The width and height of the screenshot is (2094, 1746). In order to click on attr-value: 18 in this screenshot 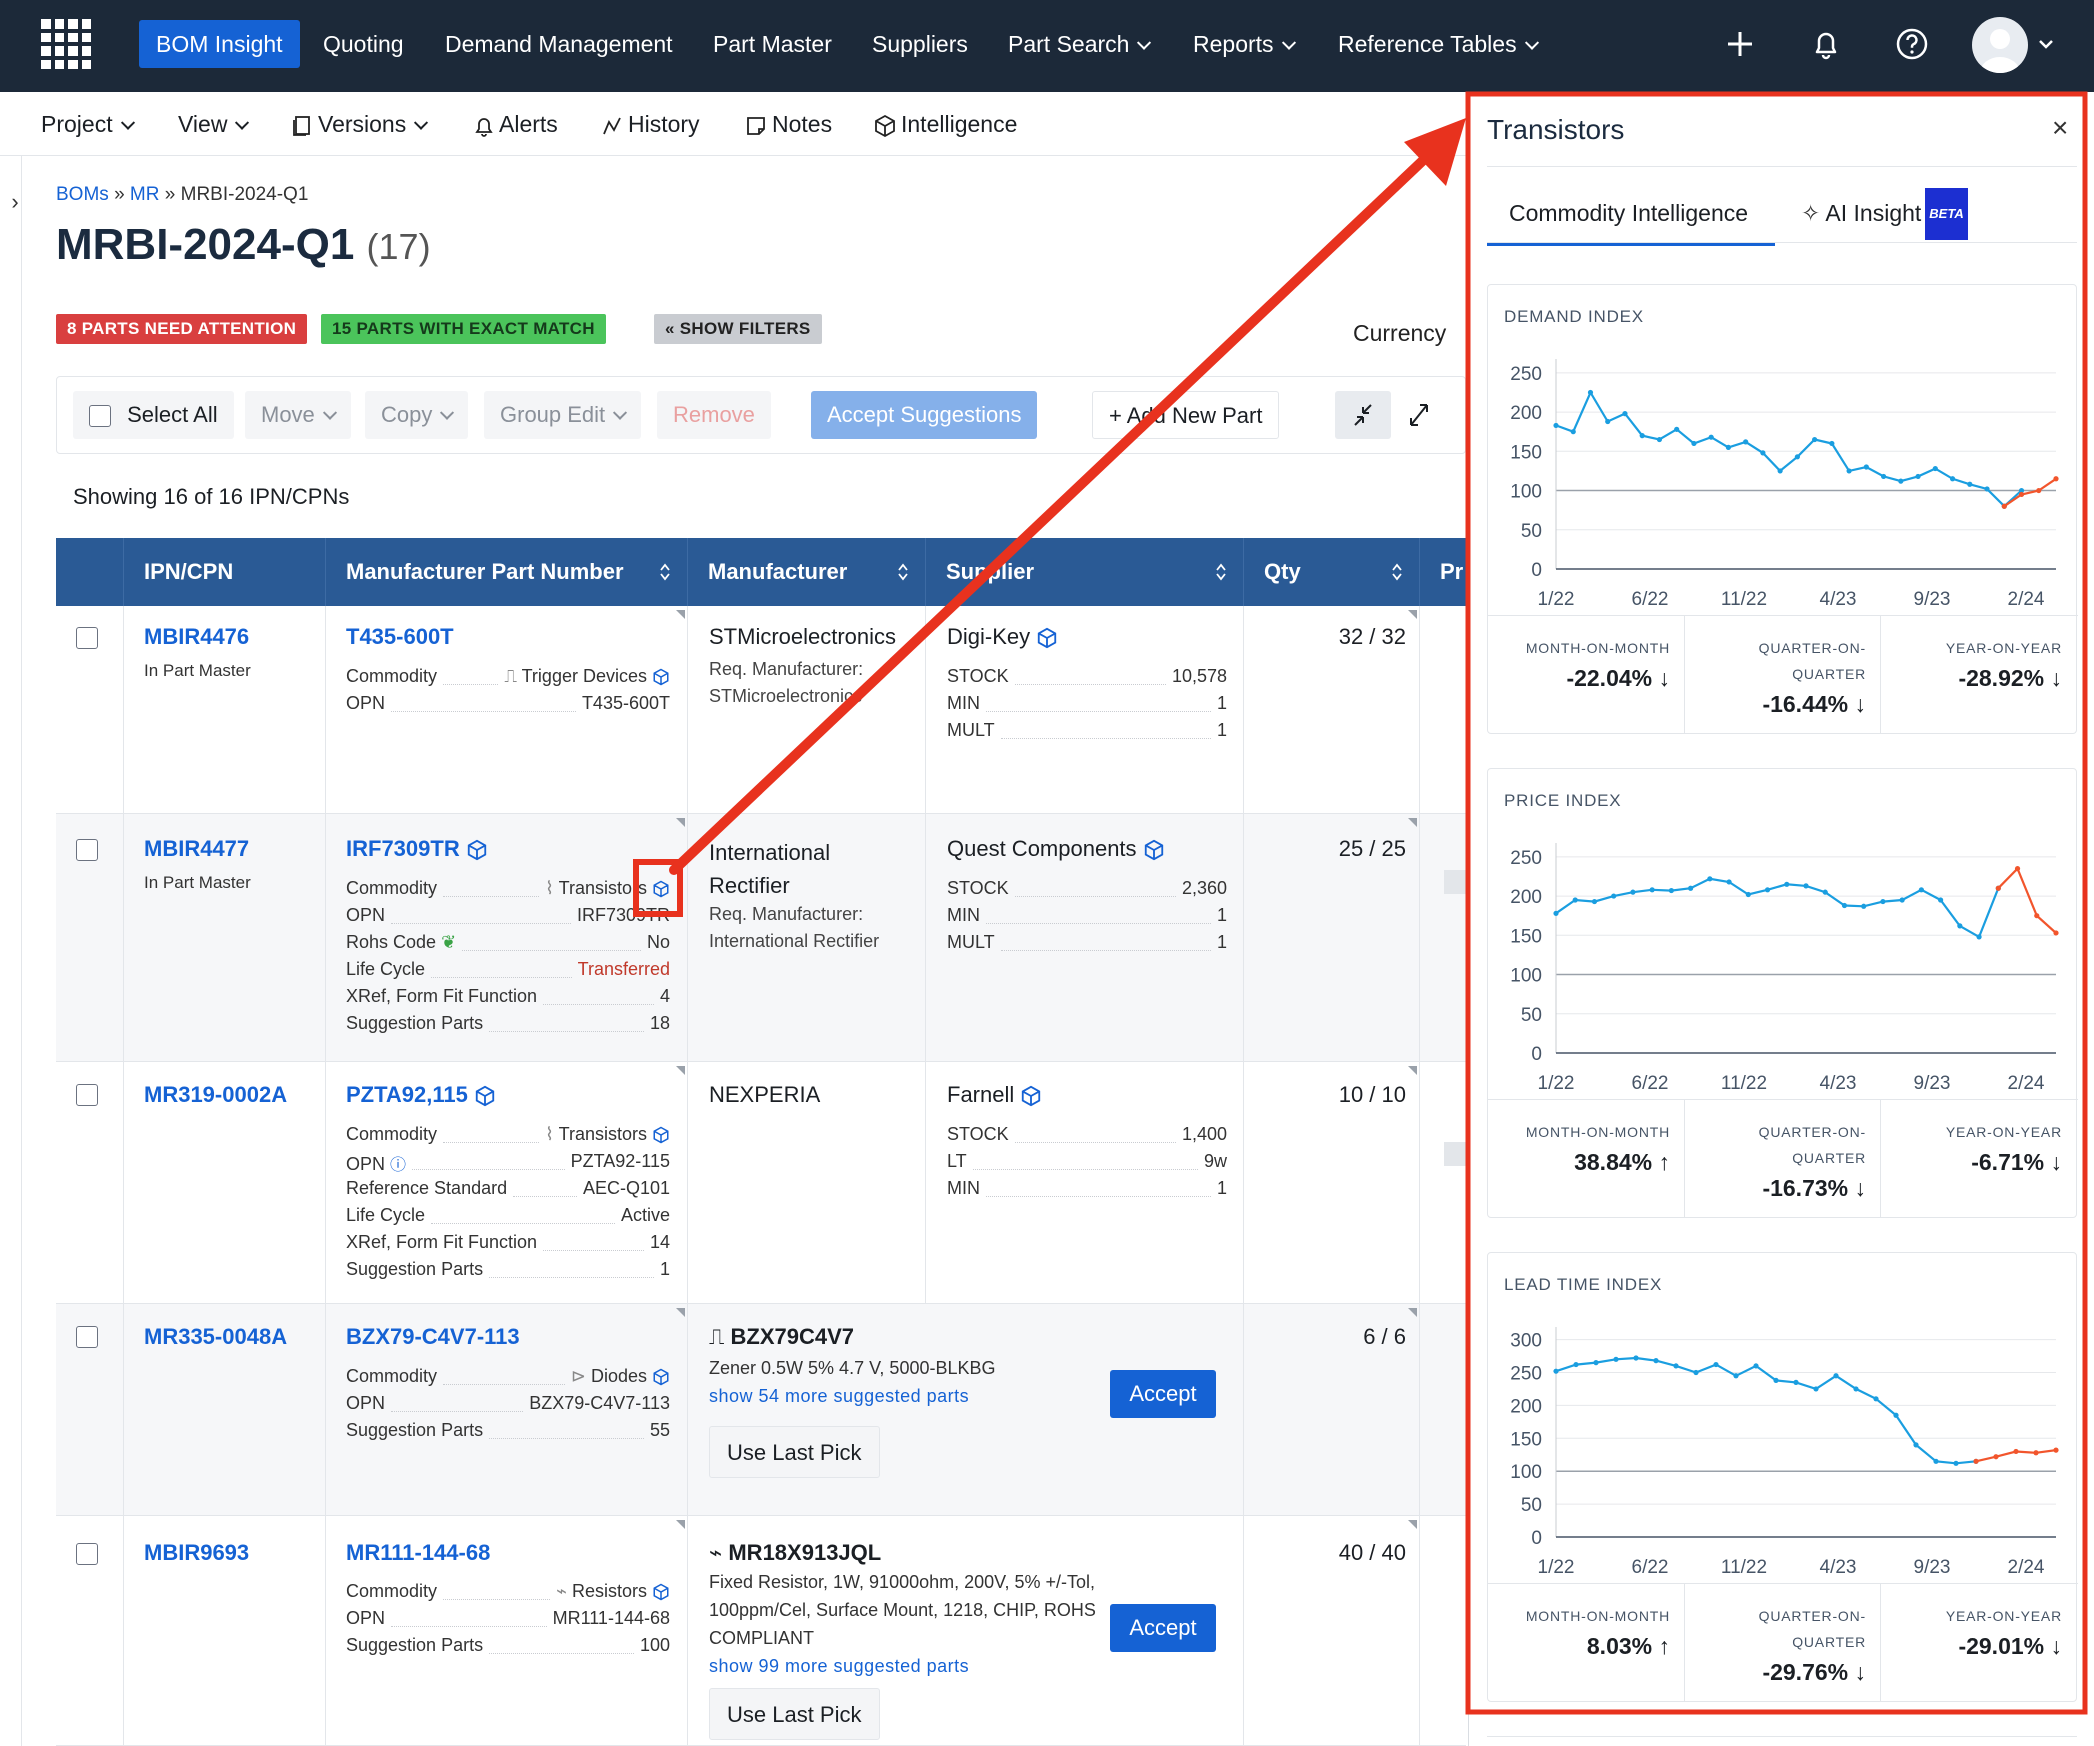, I will do `click(659, 1023)`.